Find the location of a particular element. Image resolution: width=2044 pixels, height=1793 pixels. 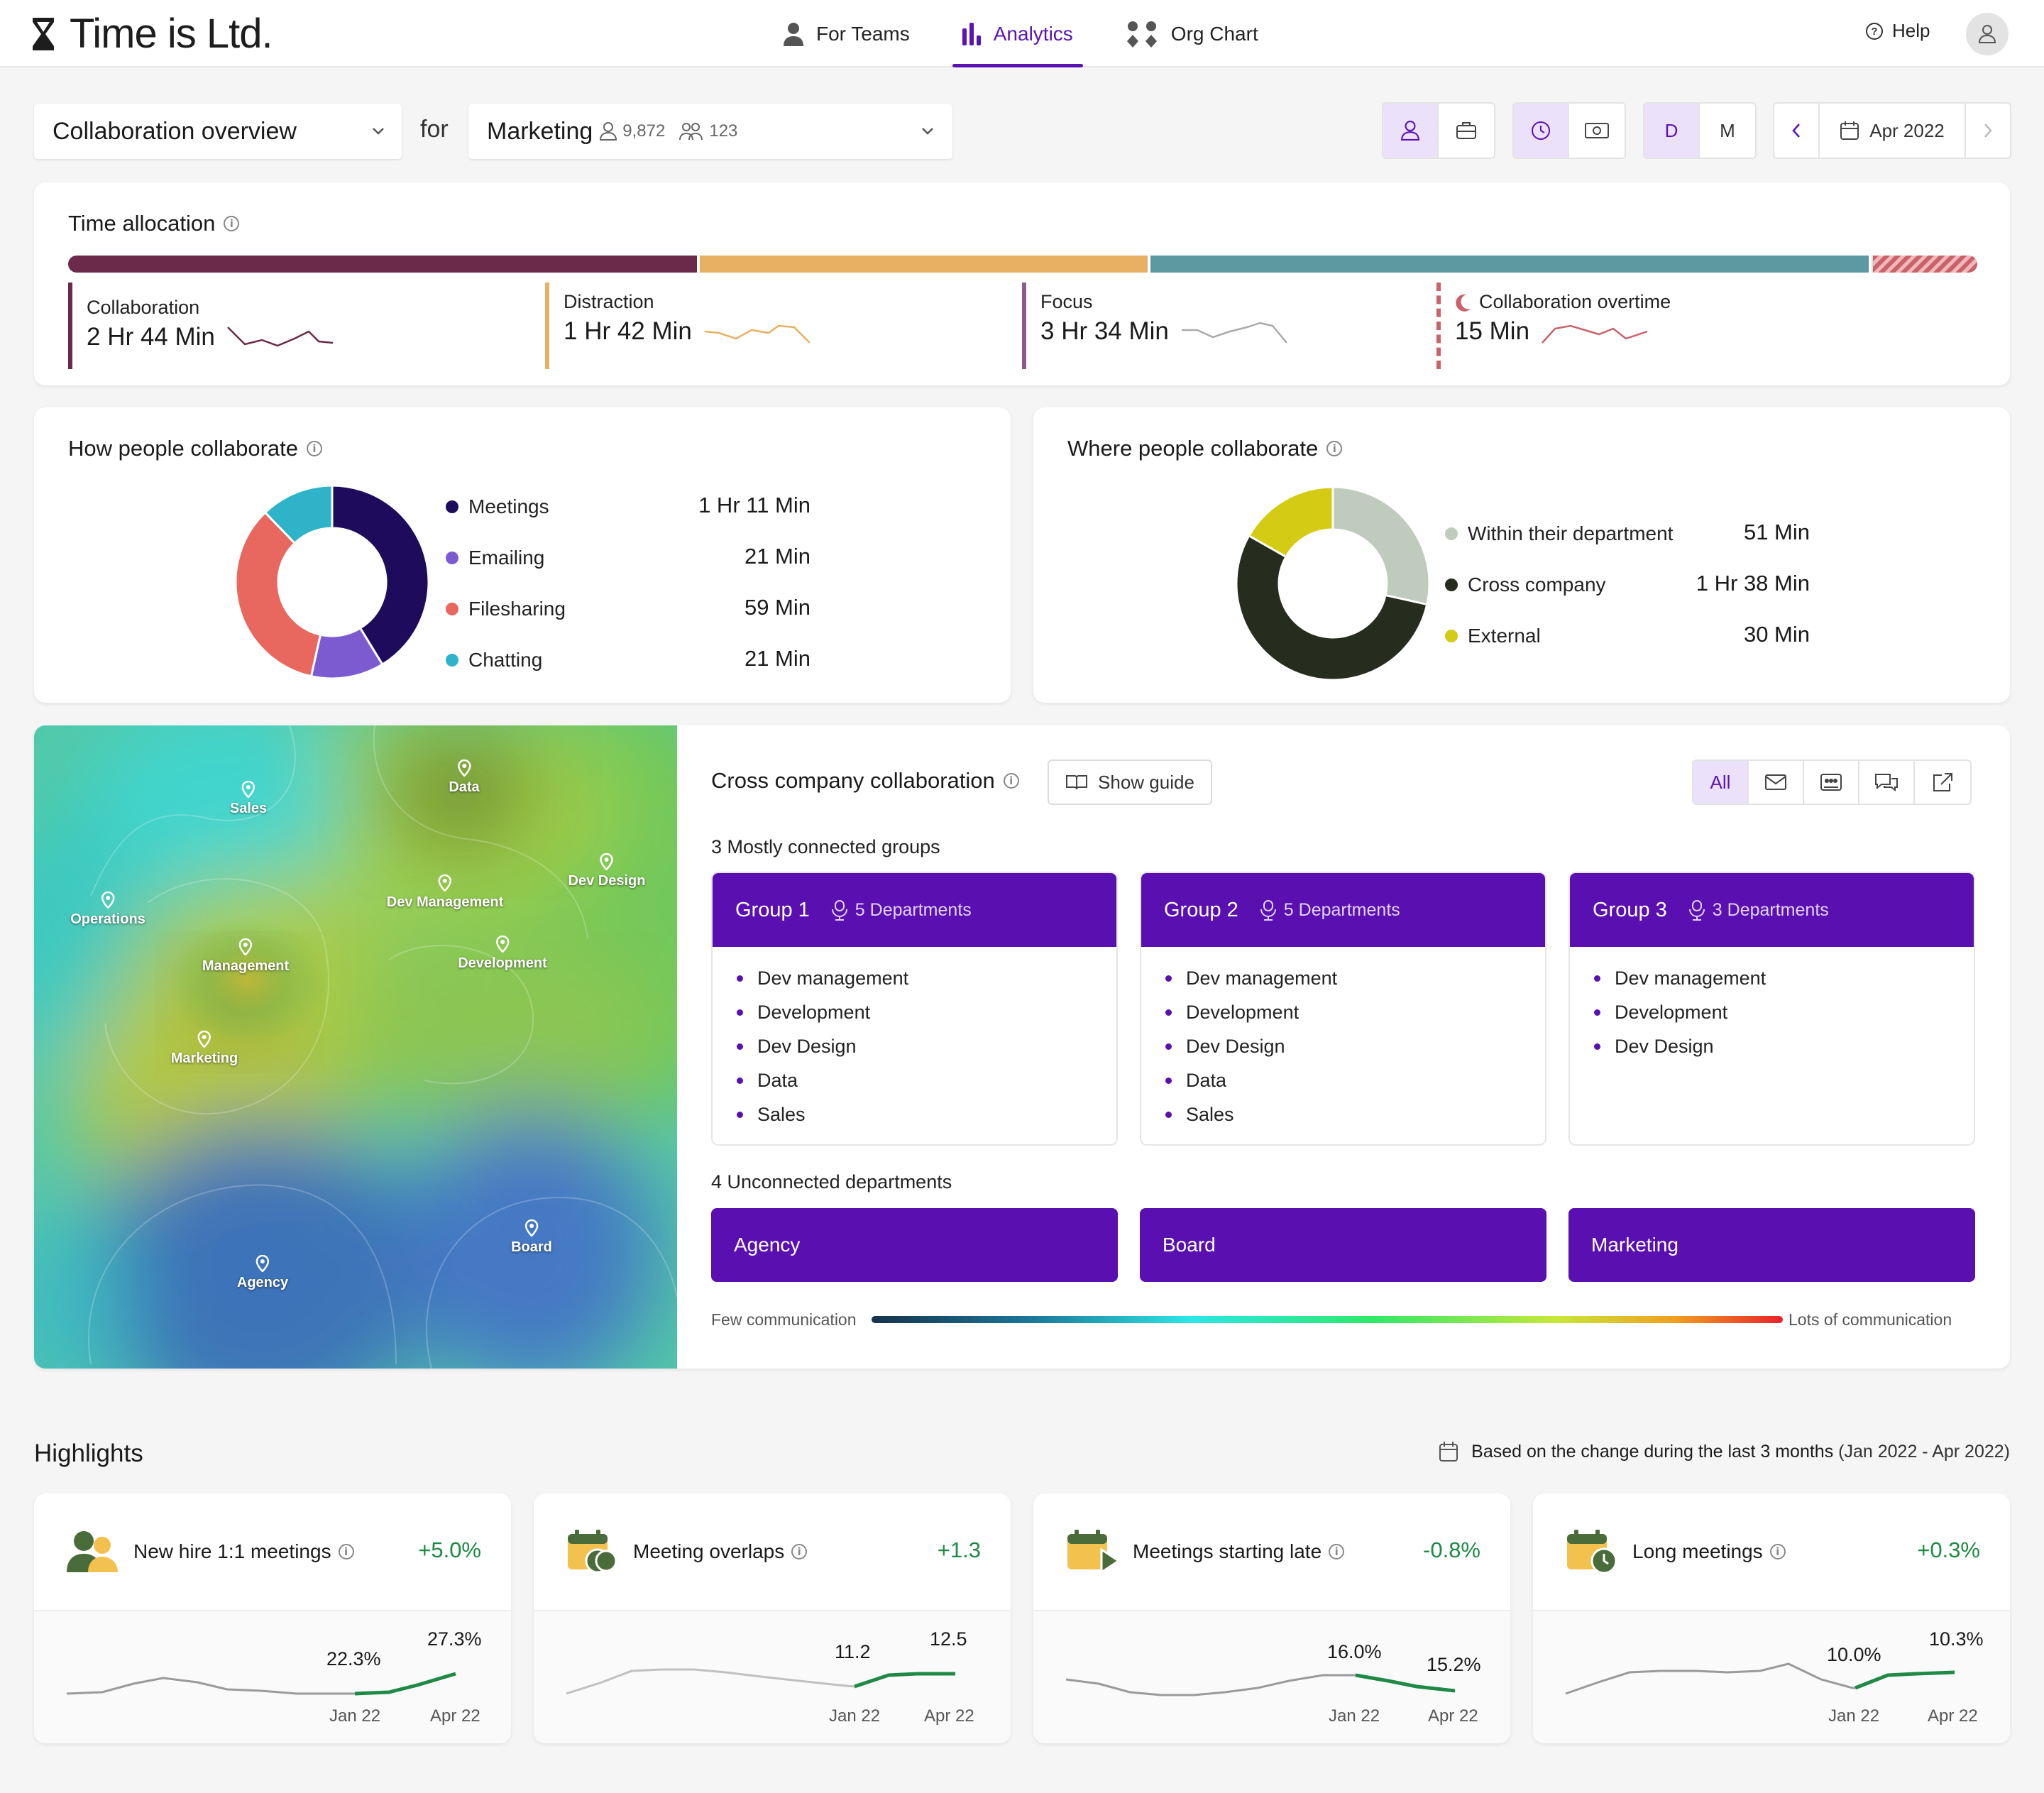

how-legend-value: 21 Min is located at coordinates (777, 556).